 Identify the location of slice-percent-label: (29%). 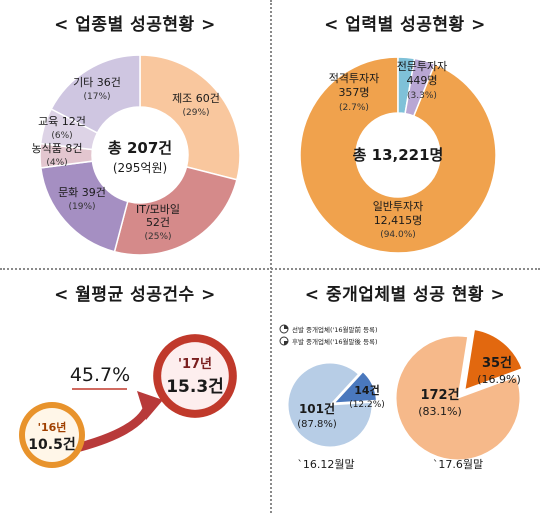
(195, 113).